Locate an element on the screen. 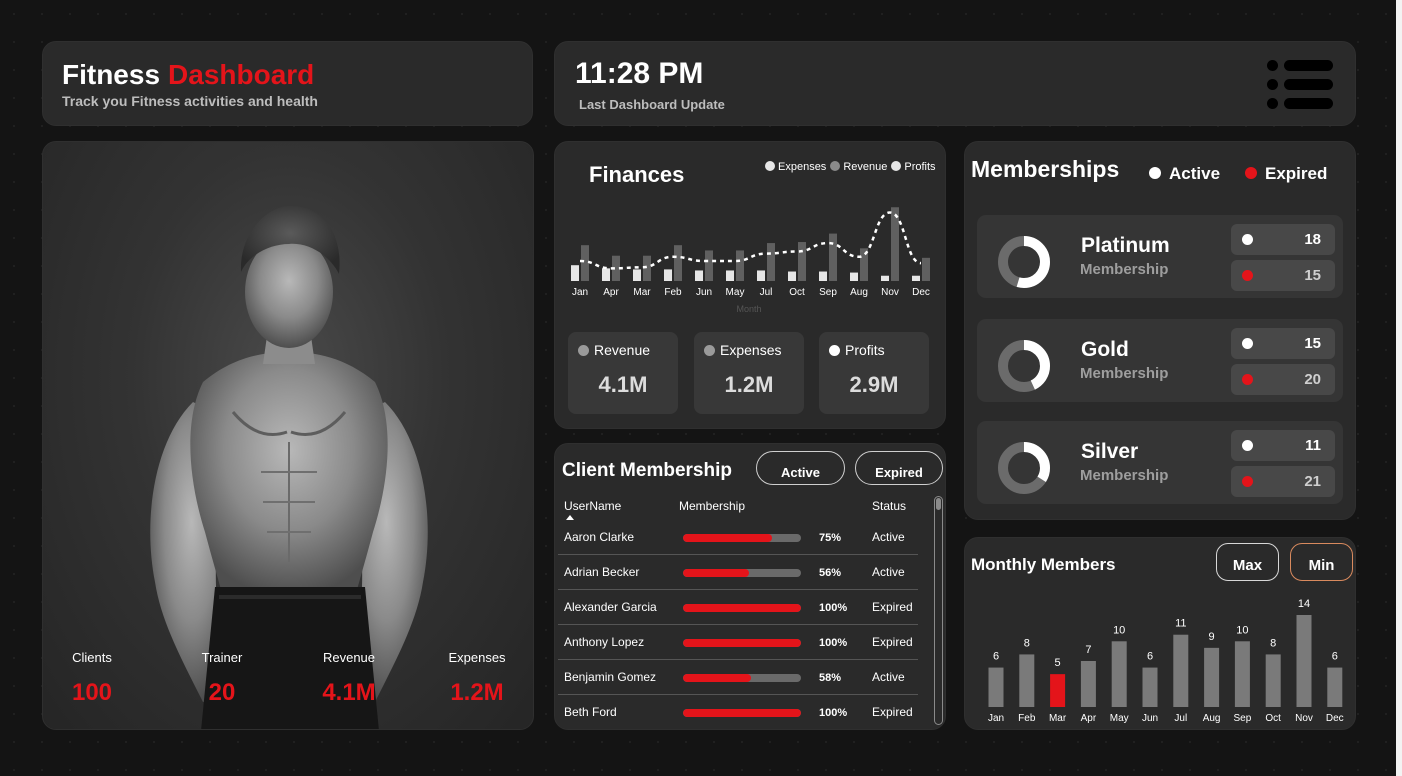 The width and height of the screenshot is (1402, 776). row-username: Anthony Lopez is located at coordinates (604, 642).